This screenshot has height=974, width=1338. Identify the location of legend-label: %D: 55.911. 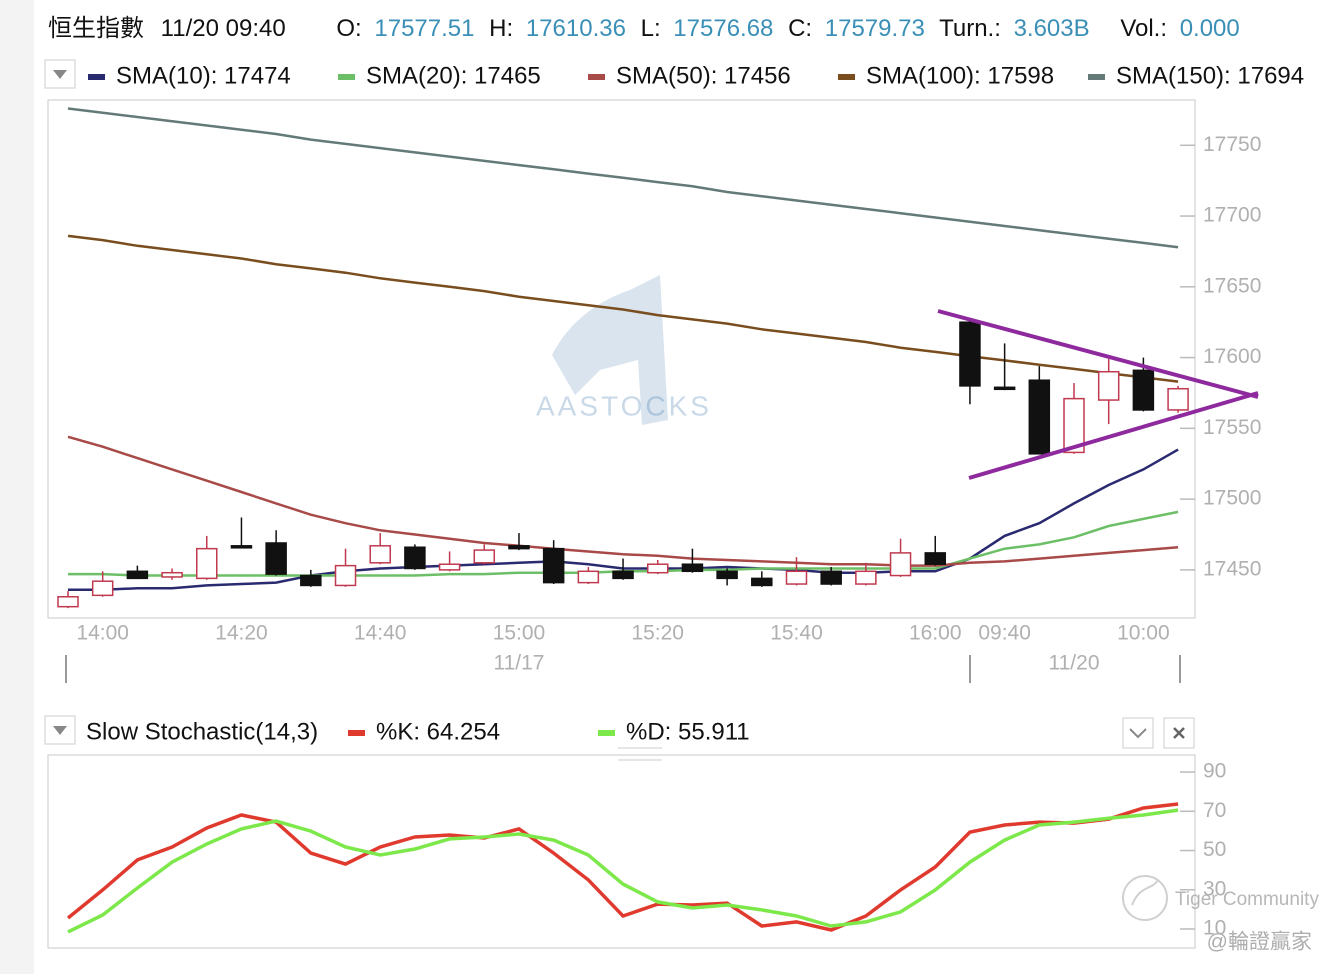
(688, 731).